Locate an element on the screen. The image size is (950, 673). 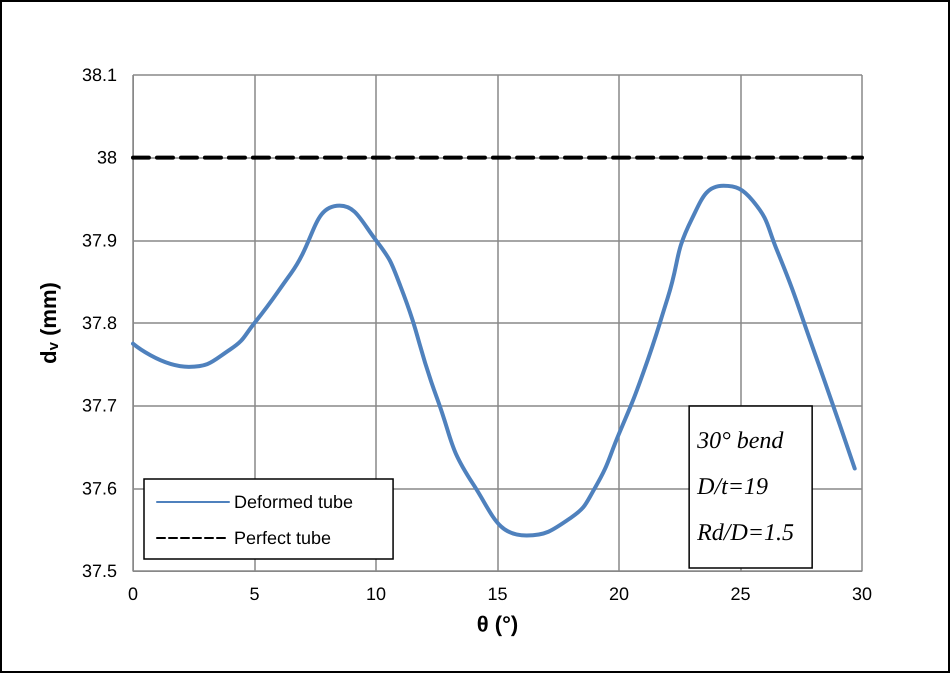
x-axis-title: θ (°) is located at coordinates (497, 624).